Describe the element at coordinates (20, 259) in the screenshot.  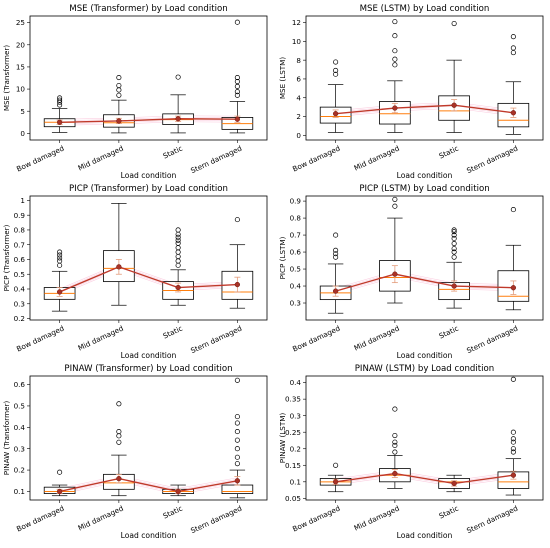
I see `y-tick-label: 0.6` at that location.